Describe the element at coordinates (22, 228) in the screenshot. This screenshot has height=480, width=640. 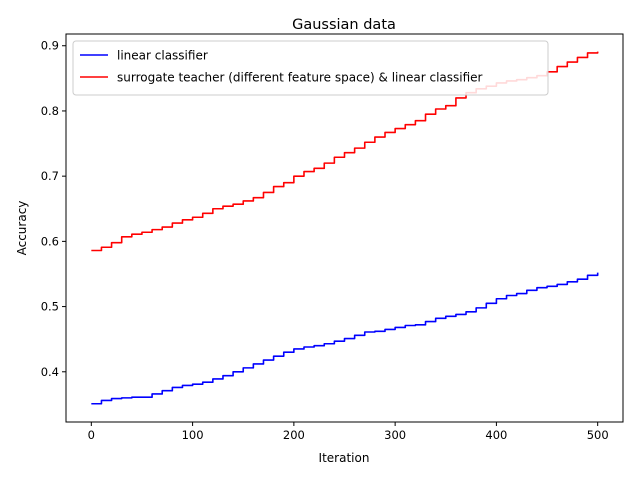
I see `y-axis-label: Accuracy` at that location.